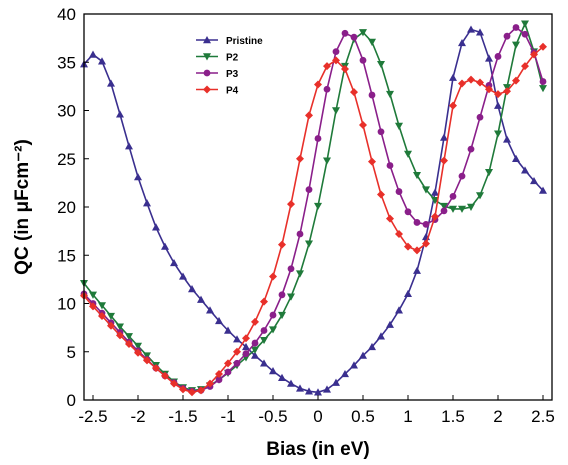 This screenshot has height=465, width=568. Describe the element at coordinates (66, 255) in the screenshot. I see `y-tick-label: 15` at that location.